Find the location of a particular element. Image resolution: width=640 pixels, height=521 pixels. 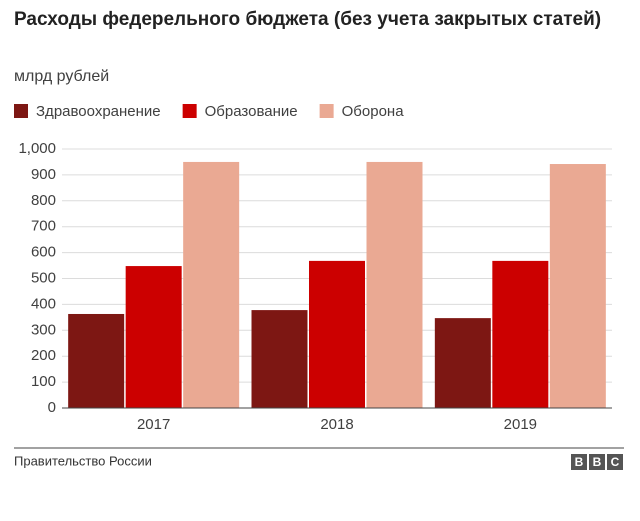

y-tick-label: 300 is located at coordinates (43, 329).